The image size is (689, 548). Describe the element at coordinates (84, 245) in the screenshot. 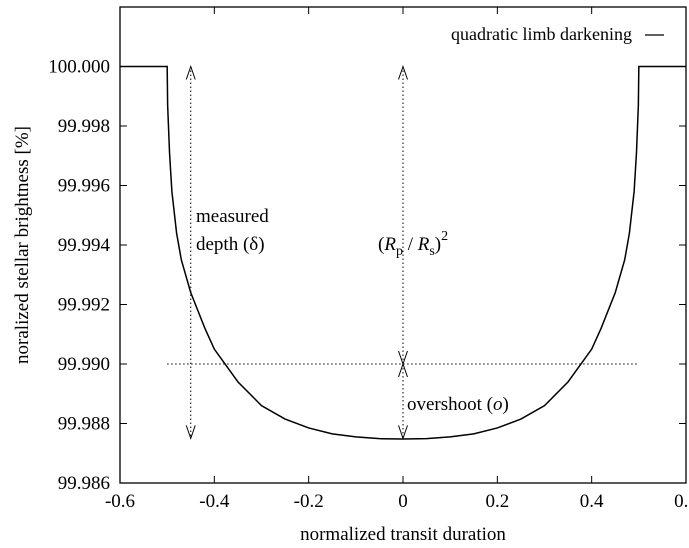

I see `y-tick-label-4: 99.994` at that location.